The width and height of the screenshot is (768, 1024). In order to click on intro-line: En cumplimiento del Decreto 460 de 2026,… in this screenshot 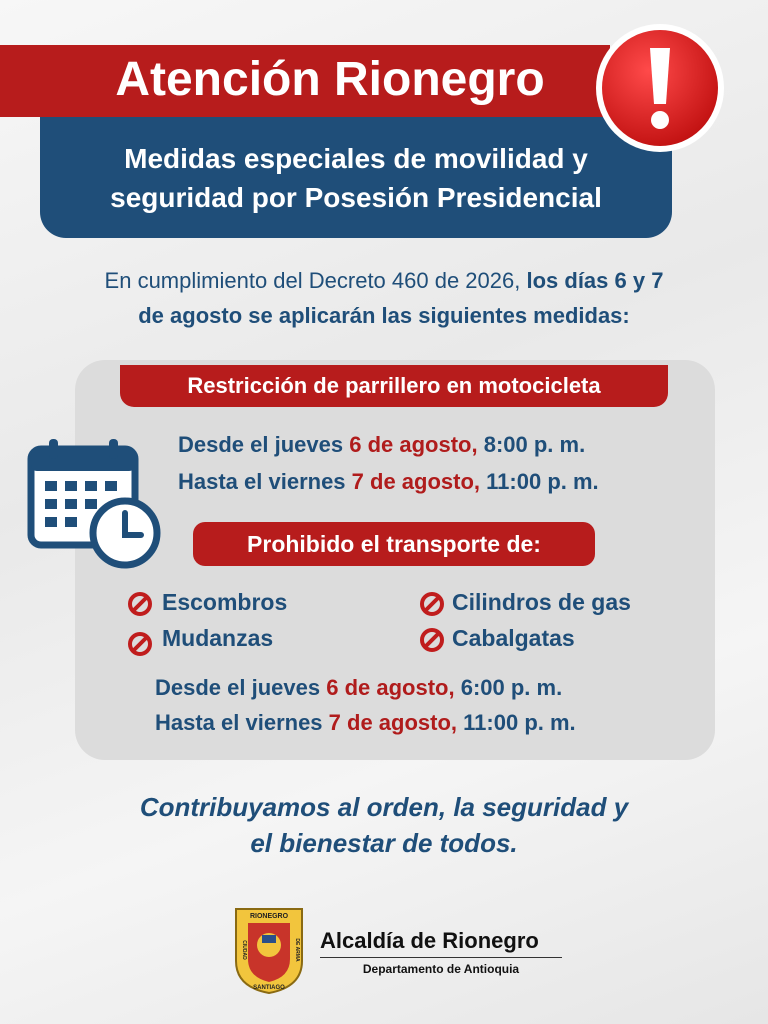, I will do `click(384, 281)`.